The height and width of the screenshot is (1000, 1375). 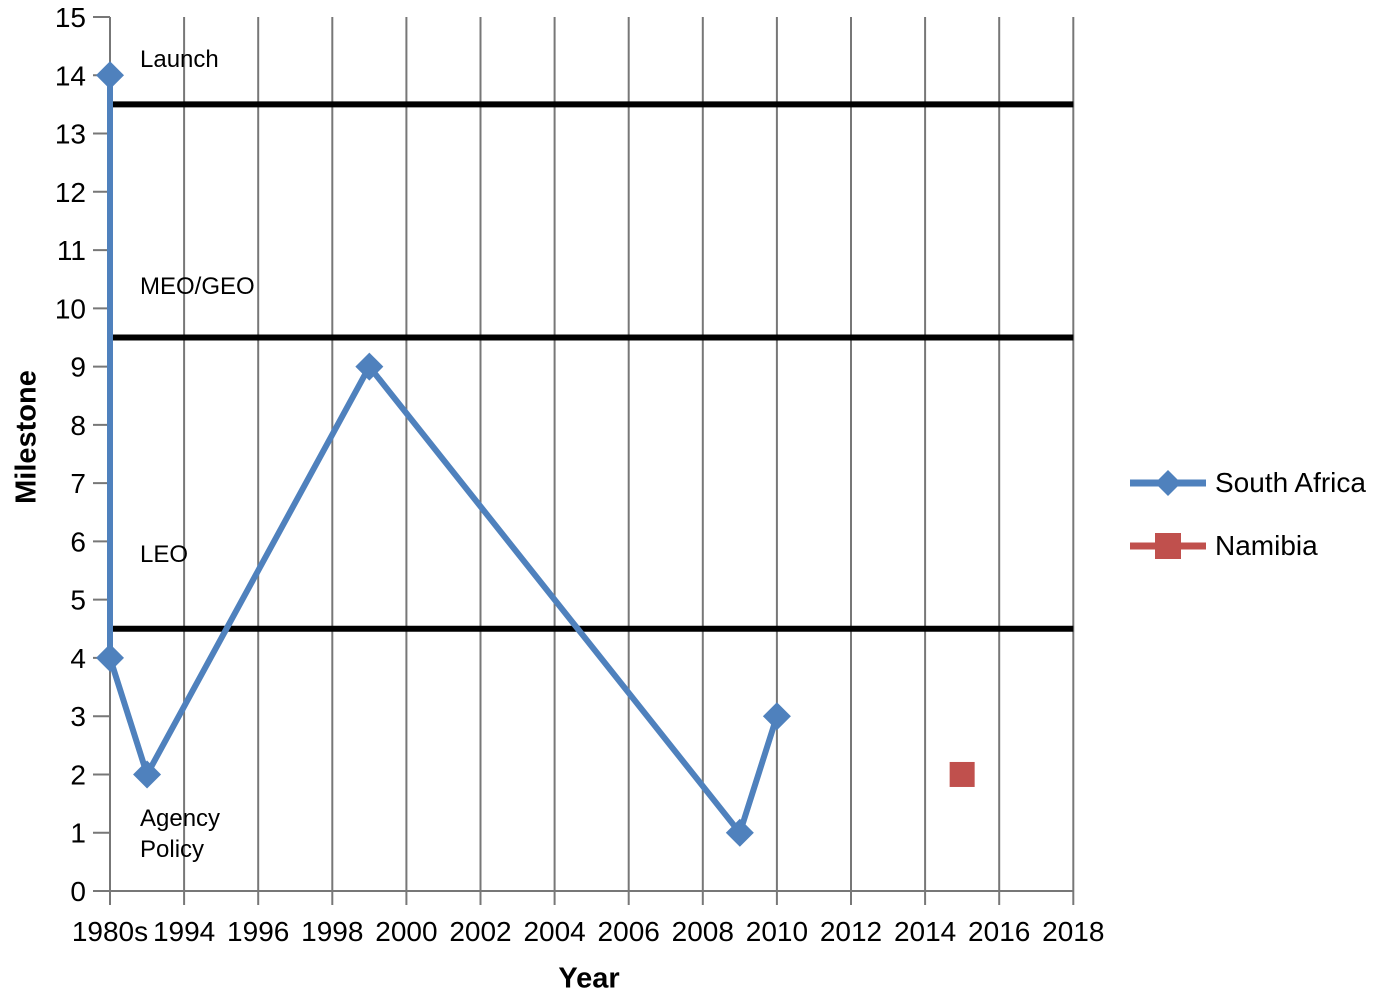 I want to click on legend: South Africa Namibia, so click(x=1247, y=514).